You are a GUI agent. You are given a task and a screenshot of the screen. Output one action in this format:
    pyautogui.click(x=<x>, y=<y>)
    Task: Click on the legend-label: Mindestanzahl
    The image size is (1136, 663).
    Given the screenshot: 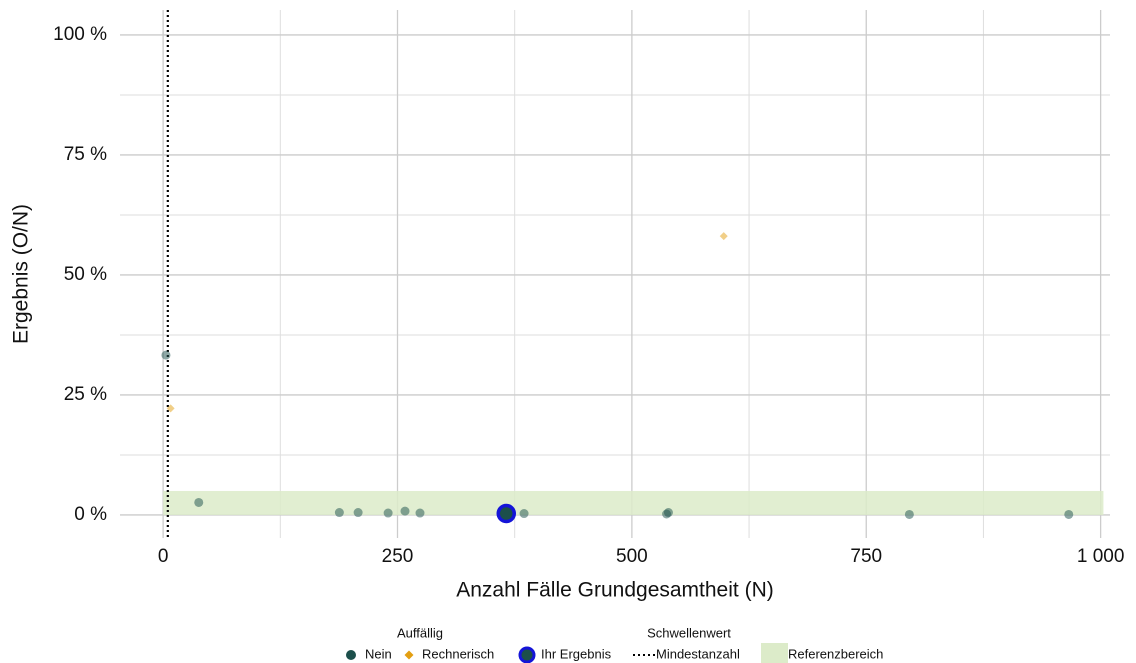 What is the action you would take?
    pyautogui.click(x=698, y=653)
    